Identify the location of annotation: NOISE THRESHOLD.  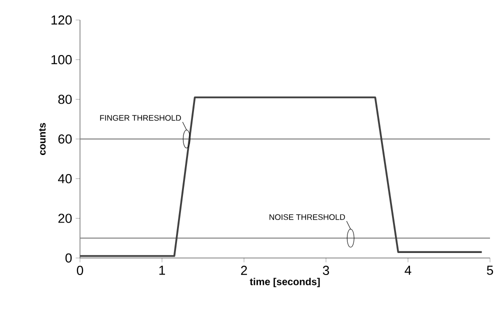
(307, 217).